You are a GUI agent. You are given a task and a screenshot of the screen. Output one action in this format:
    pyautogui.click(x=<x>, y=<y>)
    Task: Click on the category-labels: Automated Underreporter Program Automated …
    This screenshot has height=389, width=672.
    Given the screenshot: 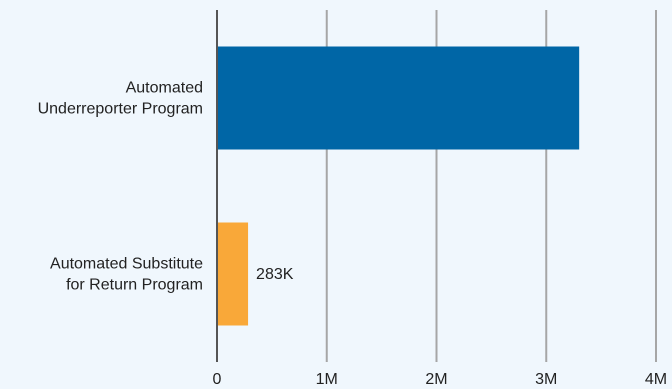 What is the action you would take?
    pyautogui.click(x=121, y=187)
    